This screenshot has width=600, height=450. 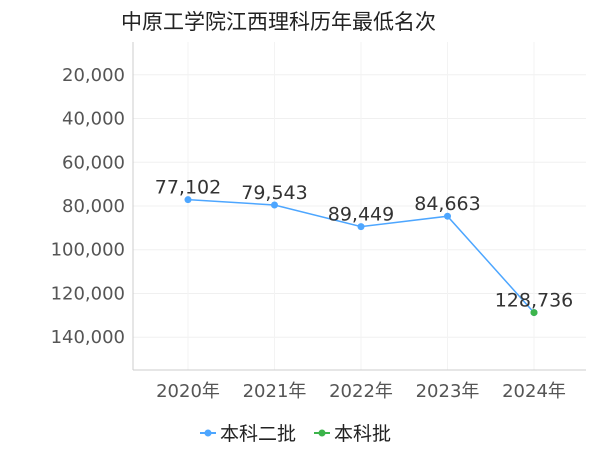 I want to click on legend-item: 本科二批, so click(x=248, y=434).